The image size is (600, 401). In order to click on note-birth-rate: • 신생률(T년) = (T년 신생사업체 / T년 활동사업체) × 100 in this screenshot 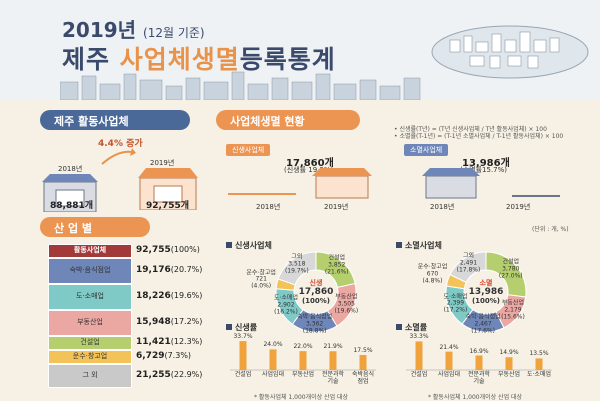, I will do `click(470, 129)`.